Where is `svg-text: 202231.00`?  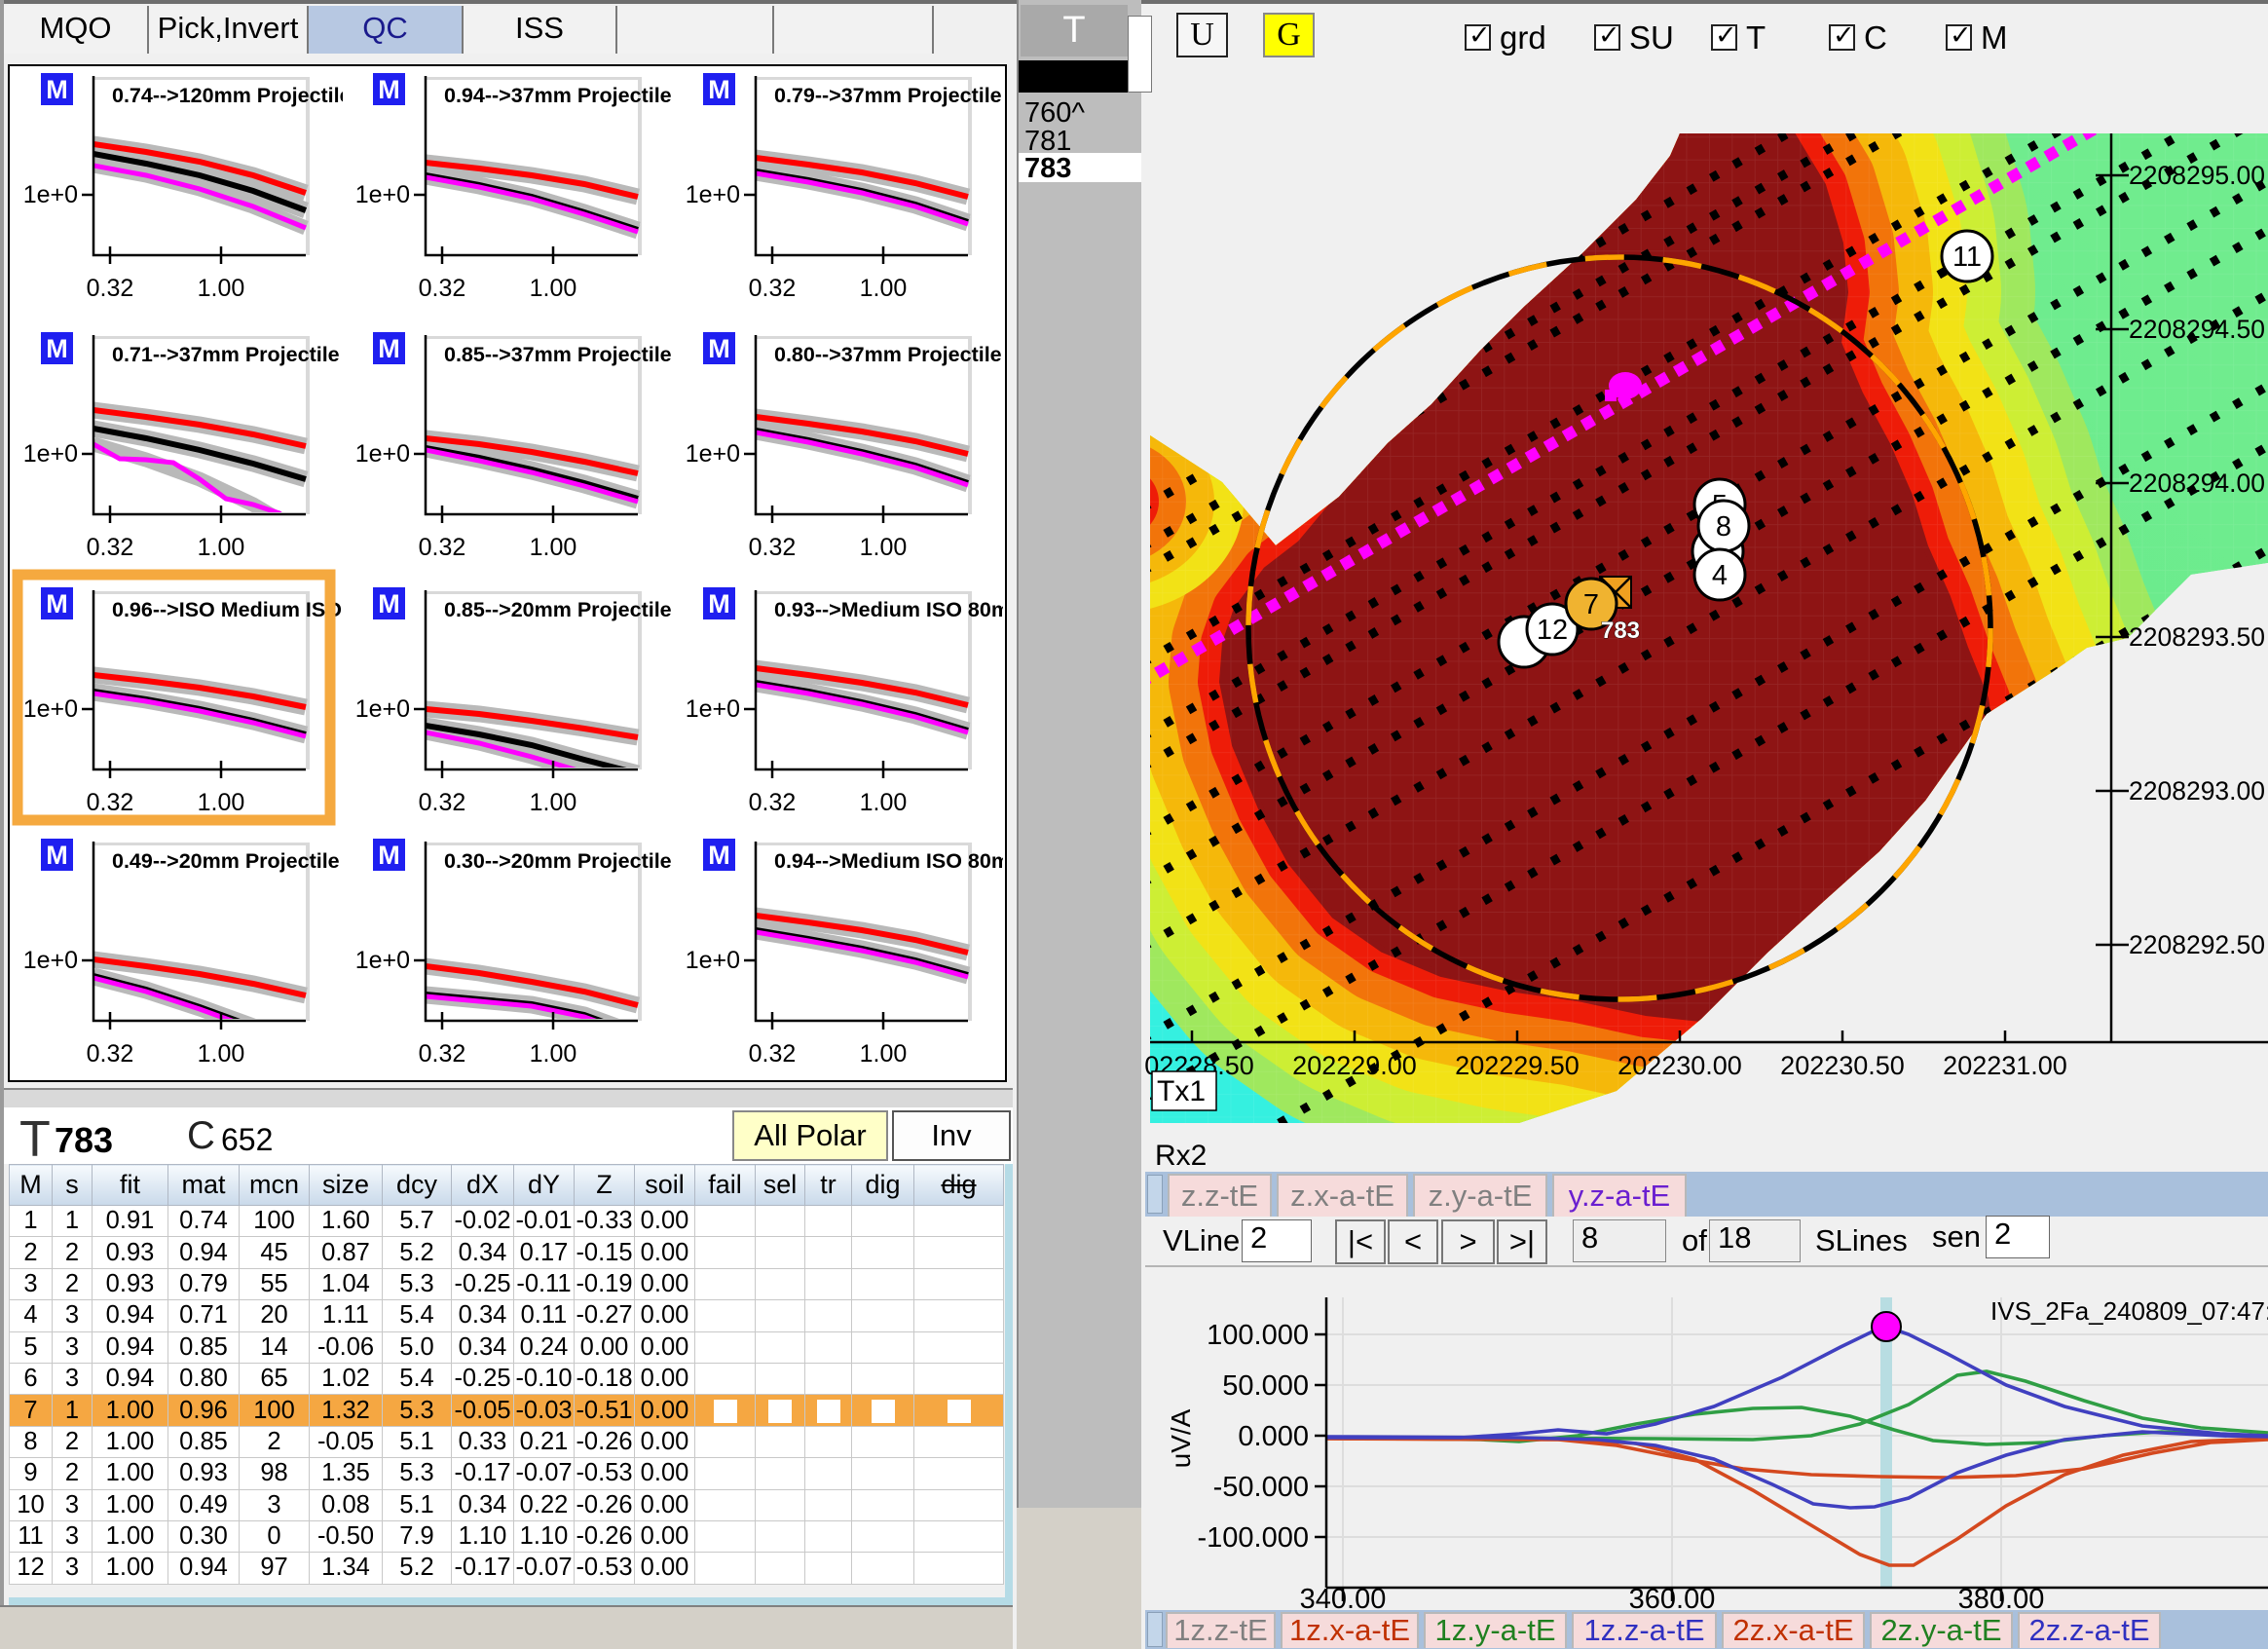
svg-text: 202231.00 is located at coordinates (2005, 1065).